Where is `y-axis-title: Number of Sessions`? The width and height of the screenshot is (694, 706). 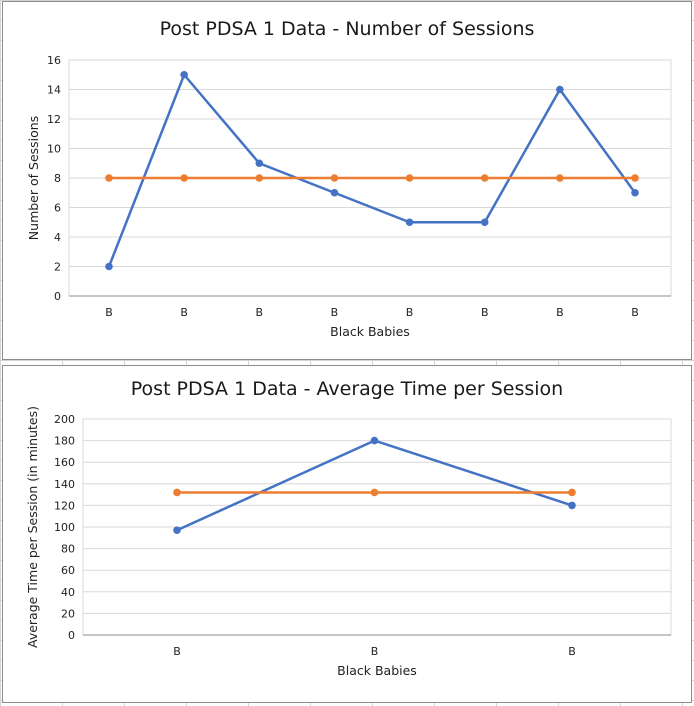 y-axis-title: Number of Sessions is located at coordinates (33, 178).